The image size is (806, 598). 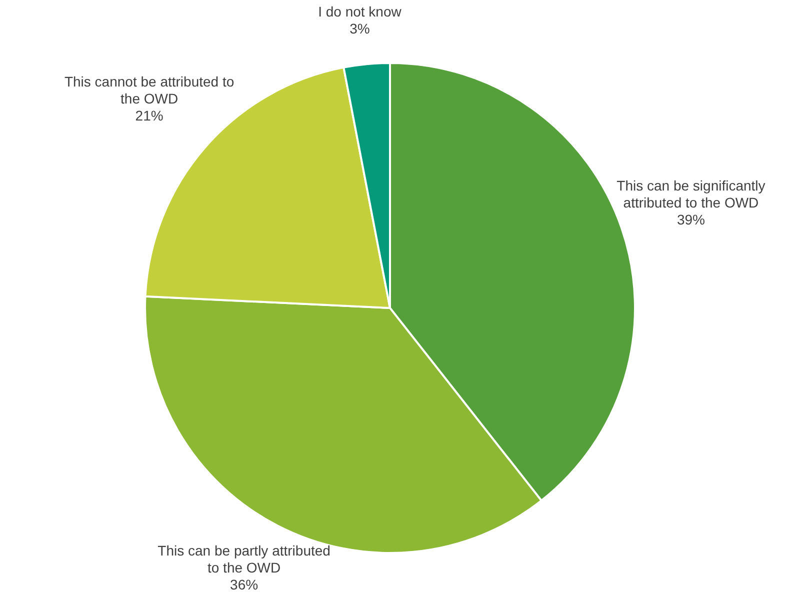 I want to click on data-label: 39%, so click(x=690, y=220).